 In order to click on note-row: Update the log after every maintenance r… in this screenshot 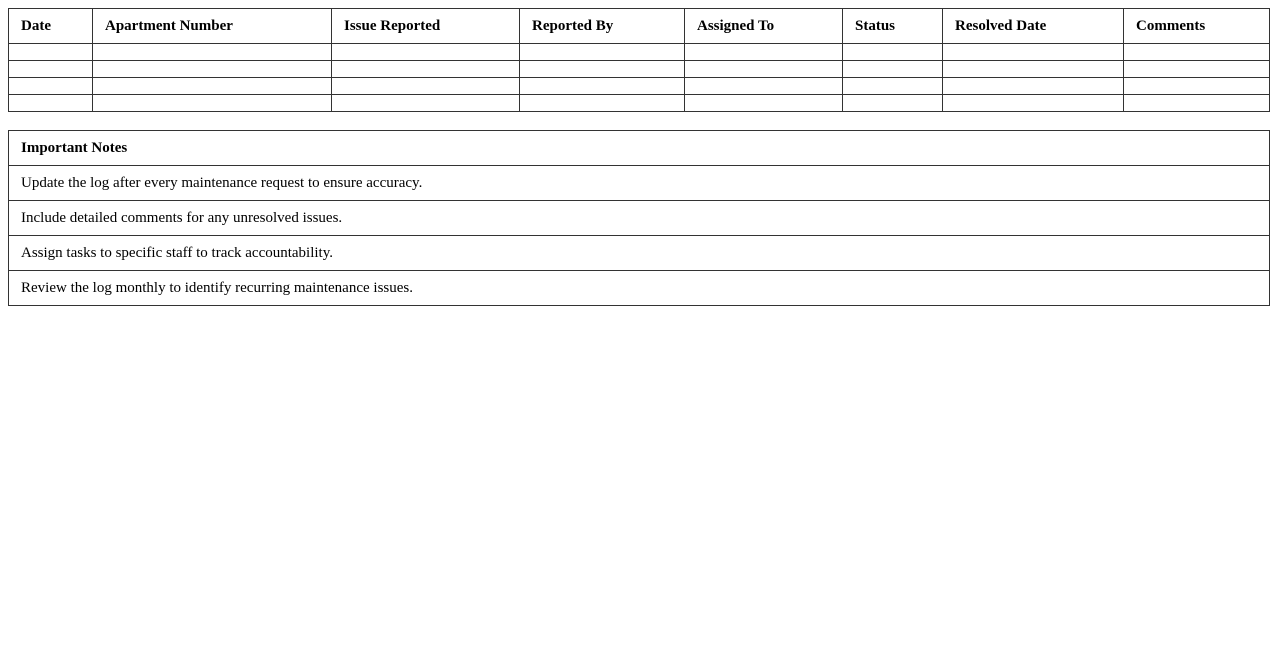, I will do `click(639, 183)`.